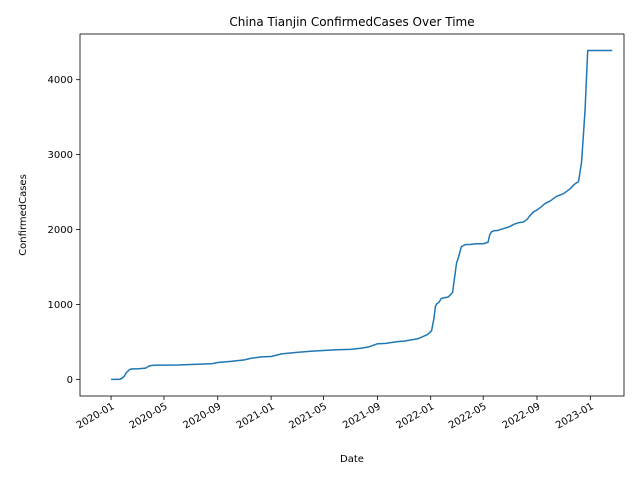  Describe the element at coordinates (351, 22) in the screenshot. I see `chart-title: China Tianjin ConfirmedCases Over Time` at that location.